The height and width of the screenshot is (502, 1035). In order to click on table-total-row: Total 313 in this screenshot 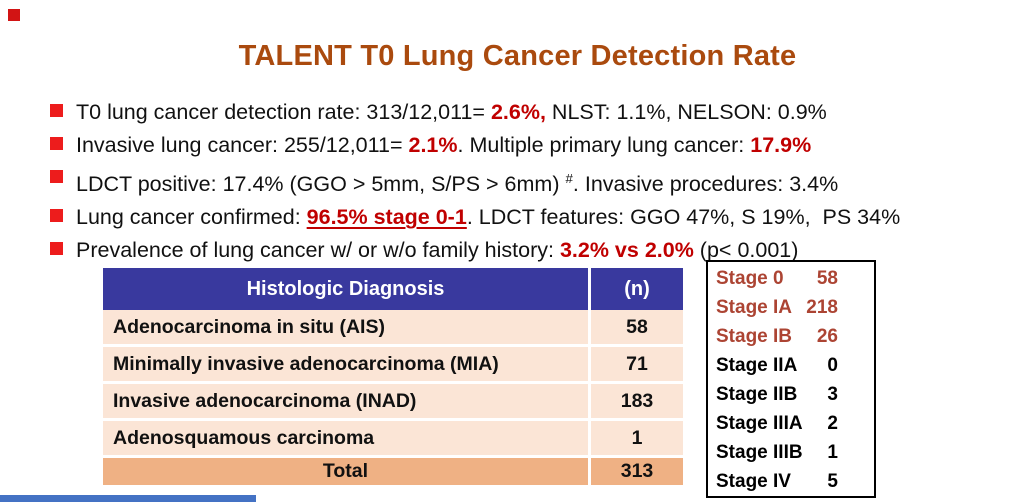, I will do `click(393, 471)`.